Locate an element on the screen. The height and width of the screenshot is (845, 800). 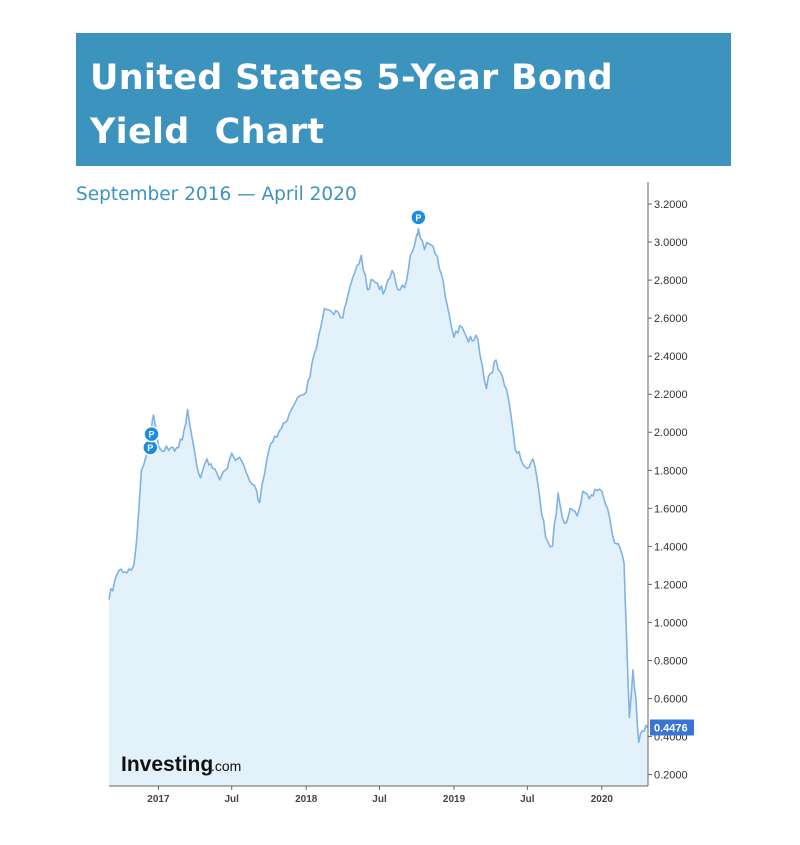
y-tick-label: 2.2000 is located at coordinates (671, 395).